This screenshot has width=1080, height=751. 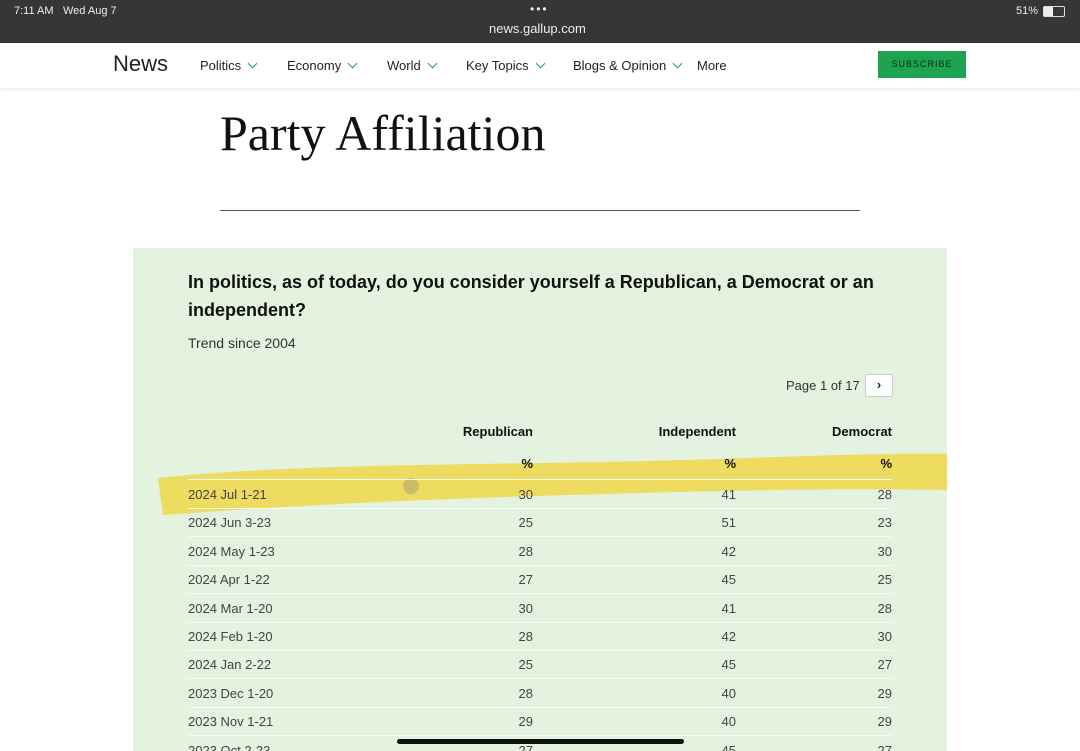 What do you see at coordinates (383, 133) in the screenshot?
I see `page-title: Party Affiliation` at bounding box center [383, 133].